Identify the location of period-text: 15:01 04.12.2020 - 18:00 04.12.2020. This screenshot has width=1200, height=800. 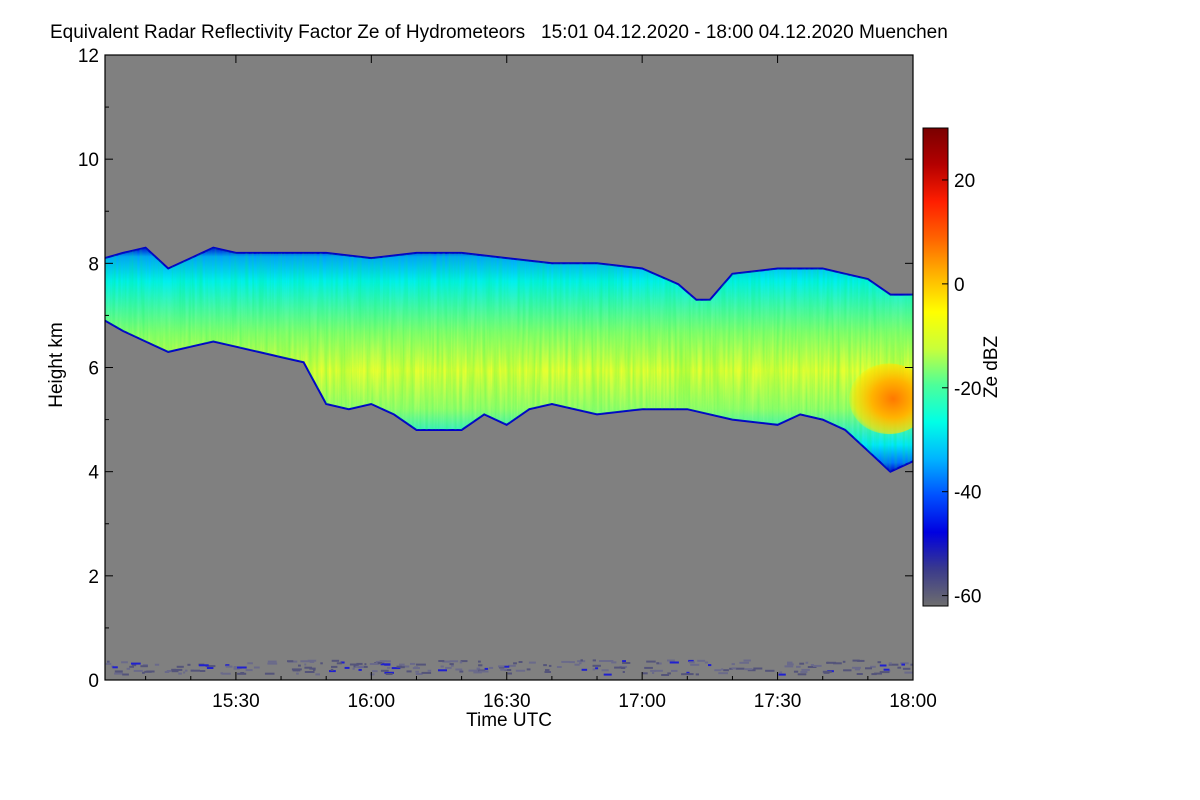
(697, 32).